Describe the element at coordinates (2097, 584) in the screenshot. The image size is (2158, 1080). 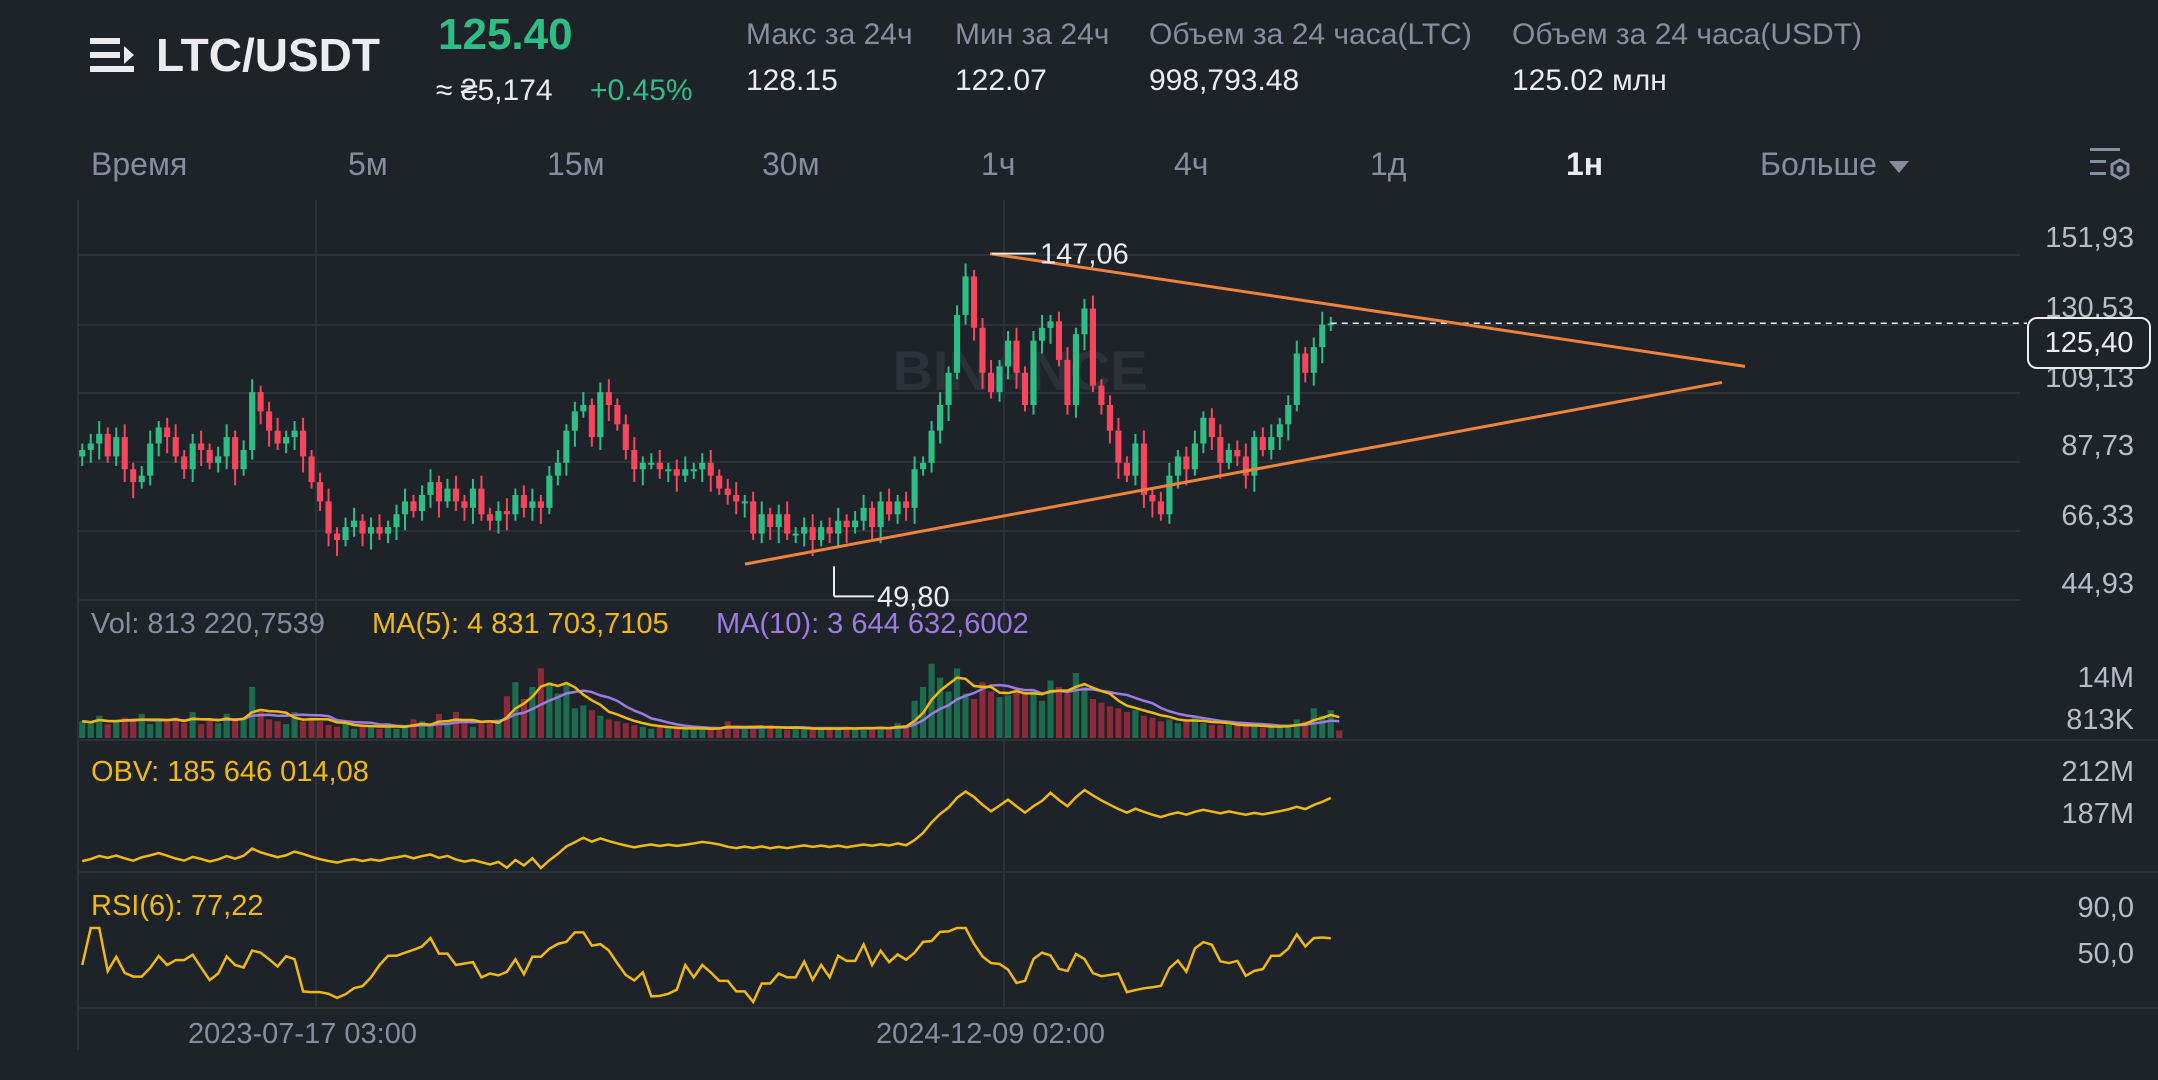
I see `price-axis-label: 44,93` at that location.